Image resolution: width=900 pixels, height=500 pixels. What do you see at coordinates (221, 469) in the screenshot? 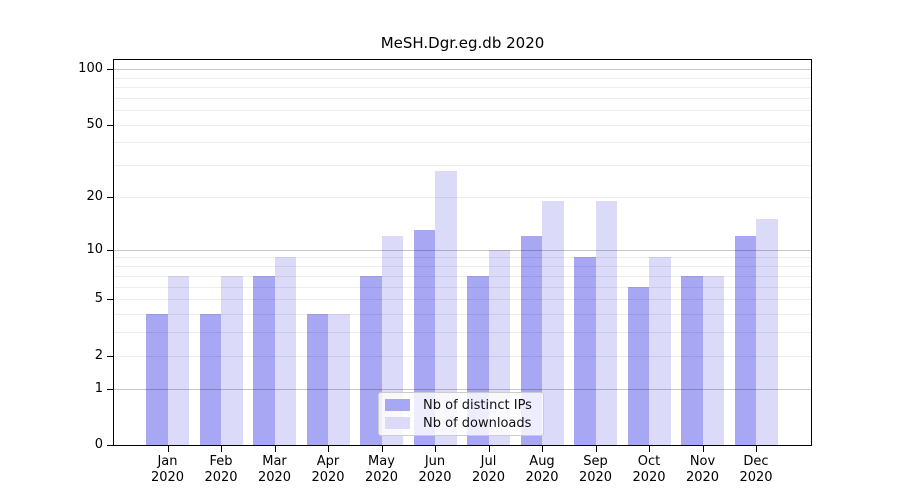
I see `x-tick-label-feb: Feb 2020` at bounding box center [221, 469].